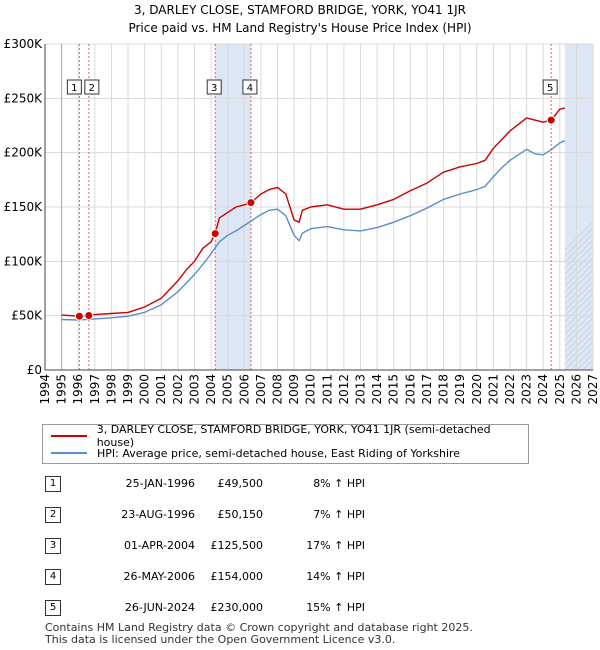  Describe the element at coordinates (543, 389) in the screenshot. I see `x-tick-label: 2024` at that location.